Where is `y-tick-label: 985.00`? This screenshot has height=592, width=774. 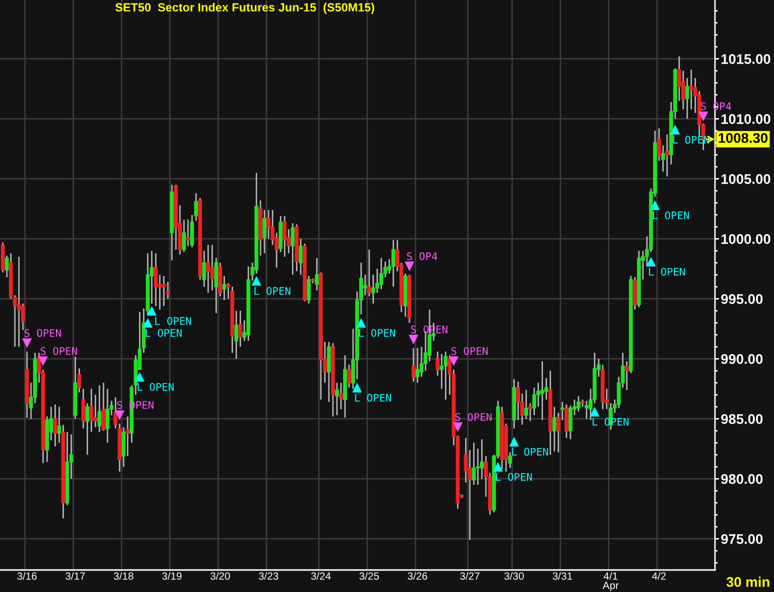 y-tick-label: 985.00 is located at coordinates (742, 419).